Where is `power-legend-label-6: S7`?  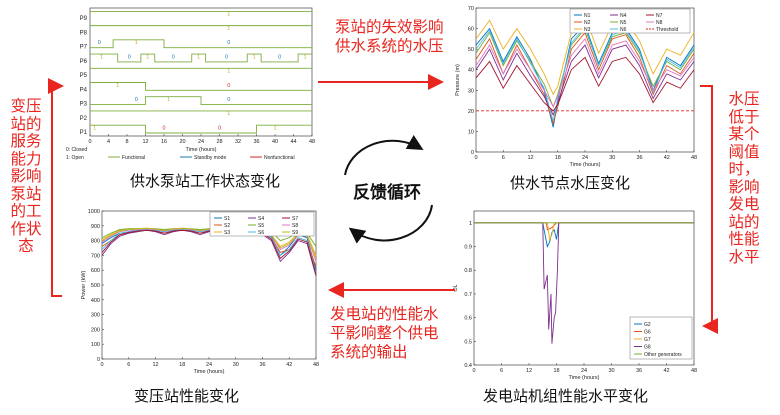 power-legend-label-6: S7 is located at coordinates (295, 219).